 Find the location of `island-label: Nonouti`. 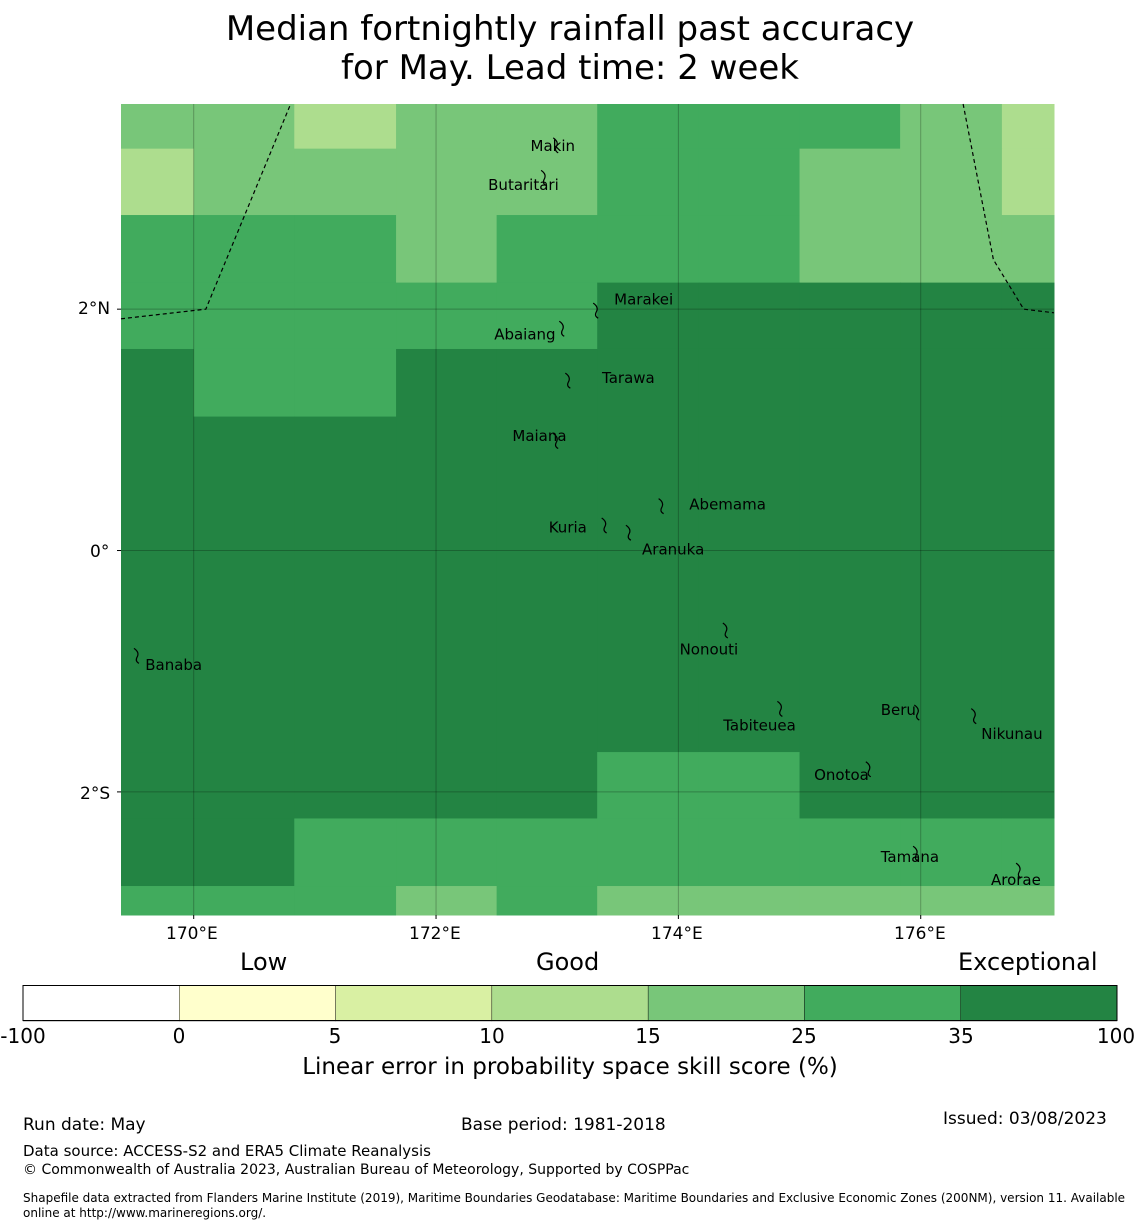

island-label: Nonouti is located at coordinates (709, 649).